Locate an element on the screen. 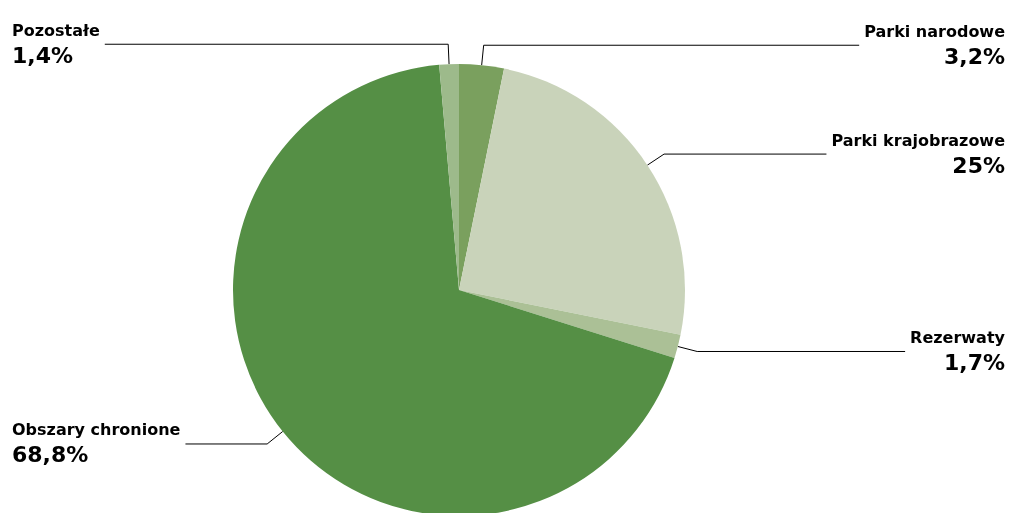 This screenshot has height=513, width=1017. data-label: 3,2% is located at coordinates (974, 56).